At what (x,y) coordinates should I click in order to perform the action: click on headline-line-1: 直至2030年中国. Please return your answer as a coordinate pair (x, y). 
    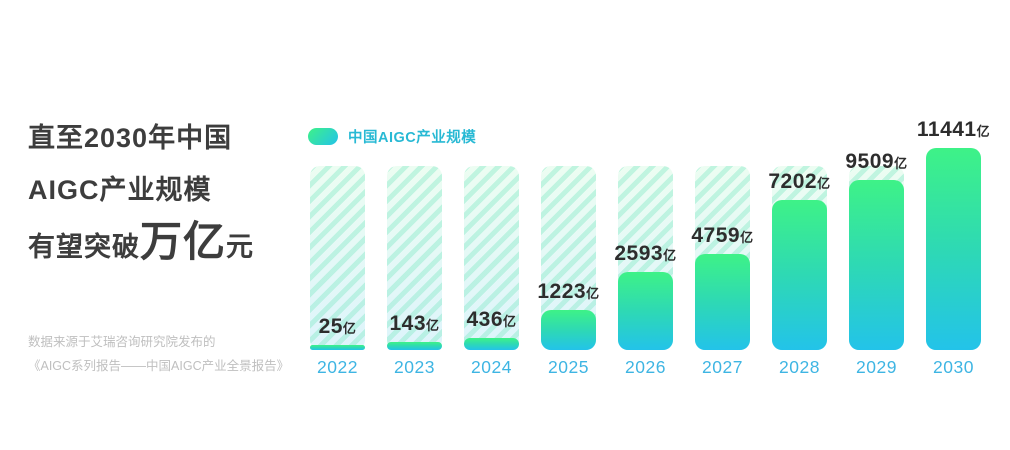
    Looking at the image, I should click on (130, 138).